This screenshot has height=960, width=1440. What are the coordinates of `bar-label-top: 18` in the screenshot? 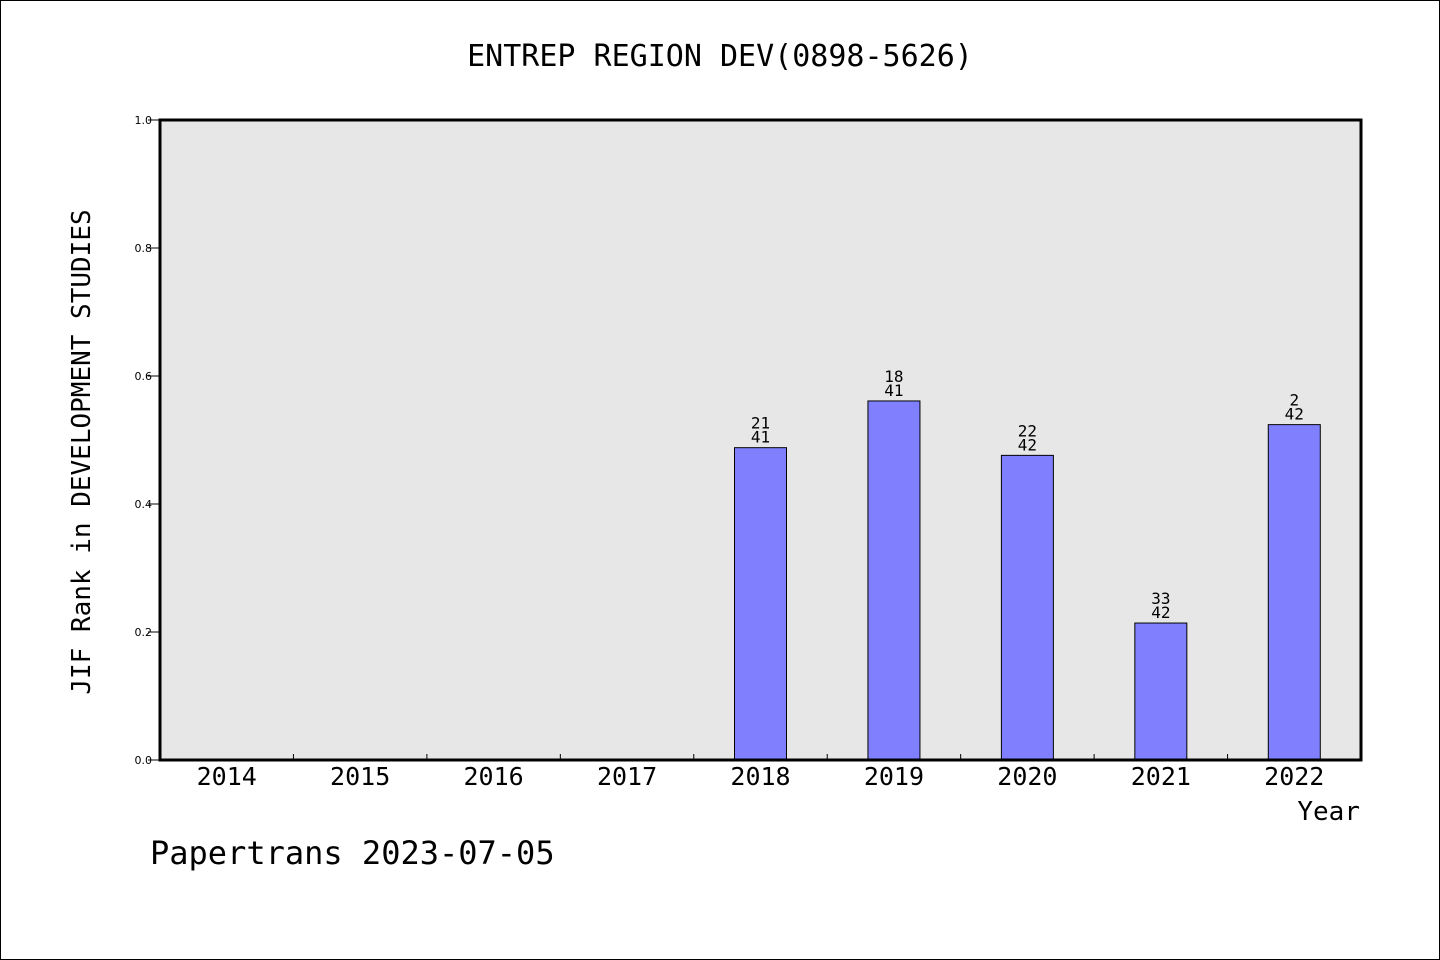 It's located at (893, 376).